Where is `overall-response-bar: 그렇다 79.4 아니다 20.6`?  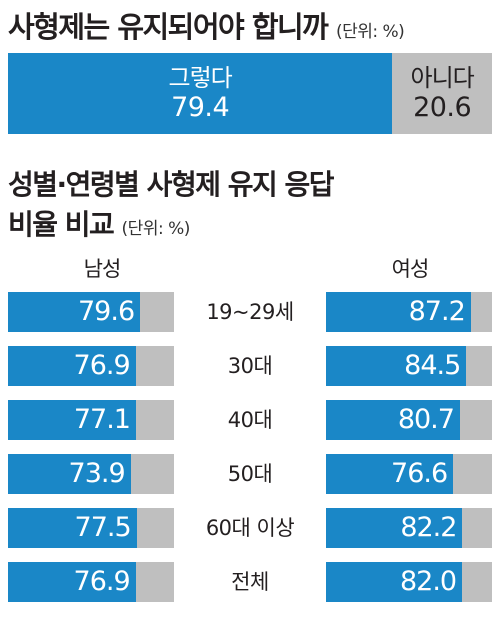 overall-response-bar: 그렇다 79.4 아니다 20.6 is located at coordinates (250, 93).